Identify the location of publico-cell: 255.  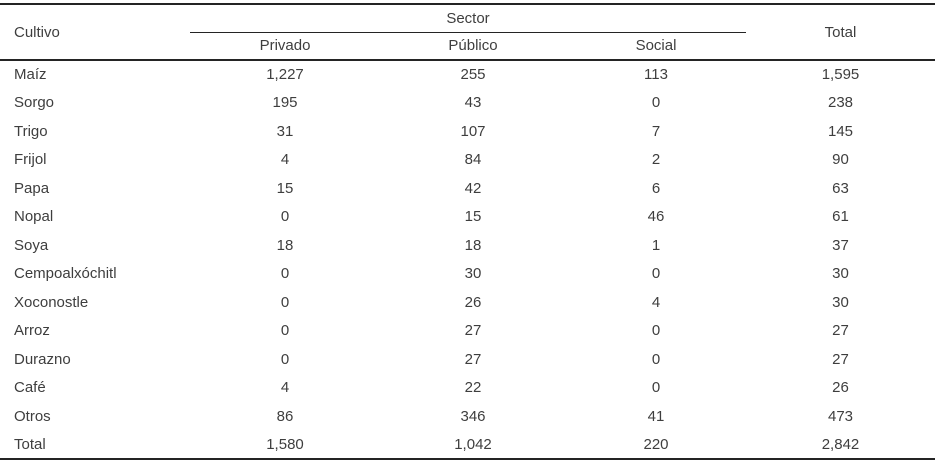
(473, 75).